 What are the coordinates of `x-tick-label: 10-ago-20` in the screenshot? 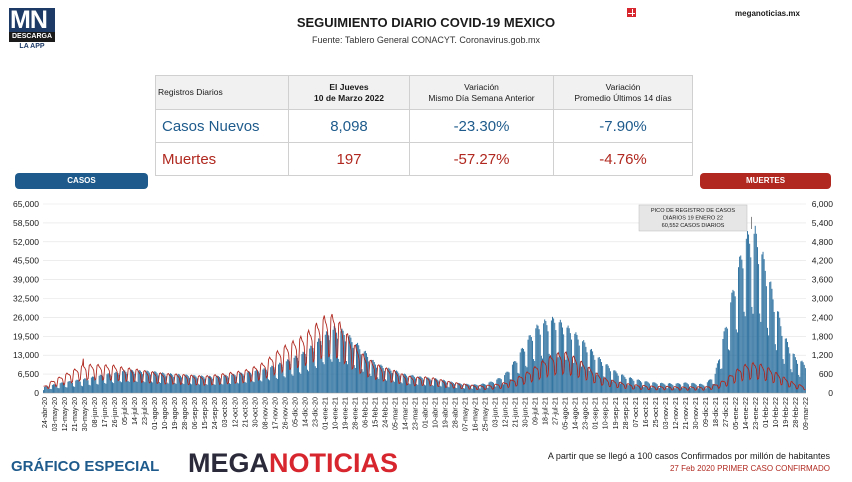 It's located at (164, 413).